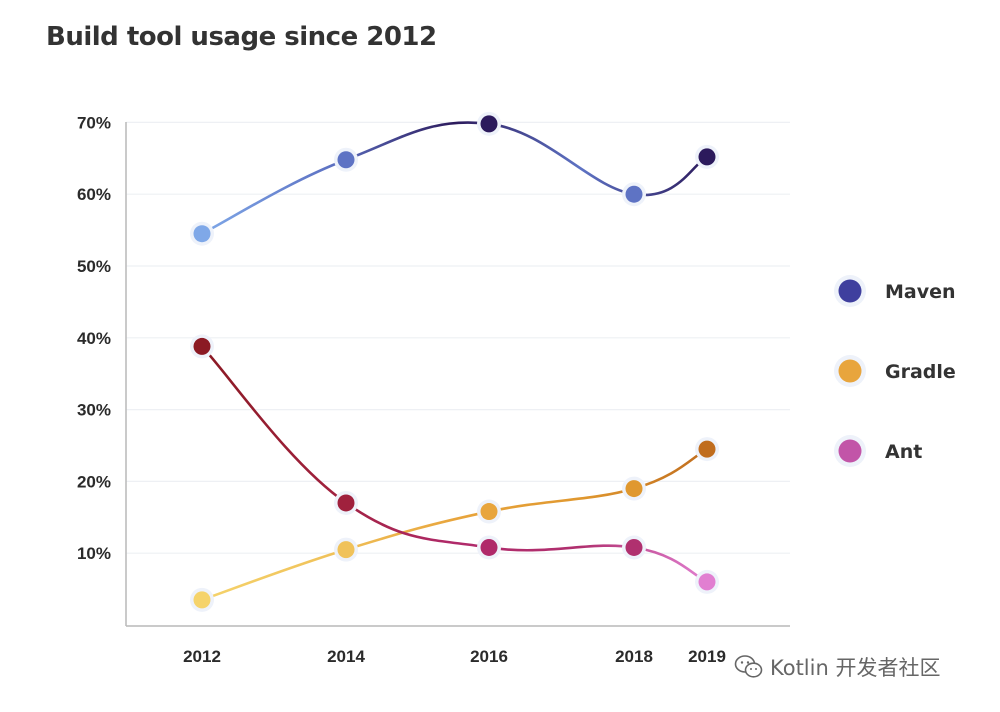 The height and width of the screenshot is (712, 1000). I want to click on data-point-maven-2012, so click(202, 234).